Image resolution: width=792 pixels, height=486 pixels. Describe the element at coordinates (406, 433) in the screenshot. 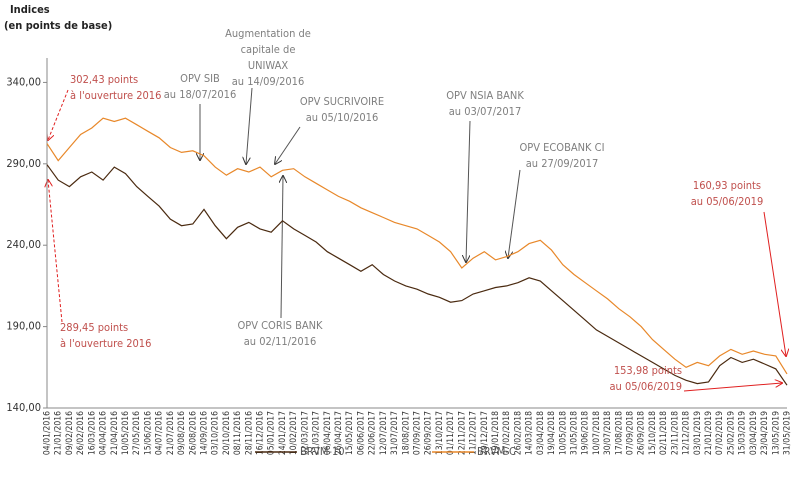

I see `x-tick-label: 18/08/2017` at that location.